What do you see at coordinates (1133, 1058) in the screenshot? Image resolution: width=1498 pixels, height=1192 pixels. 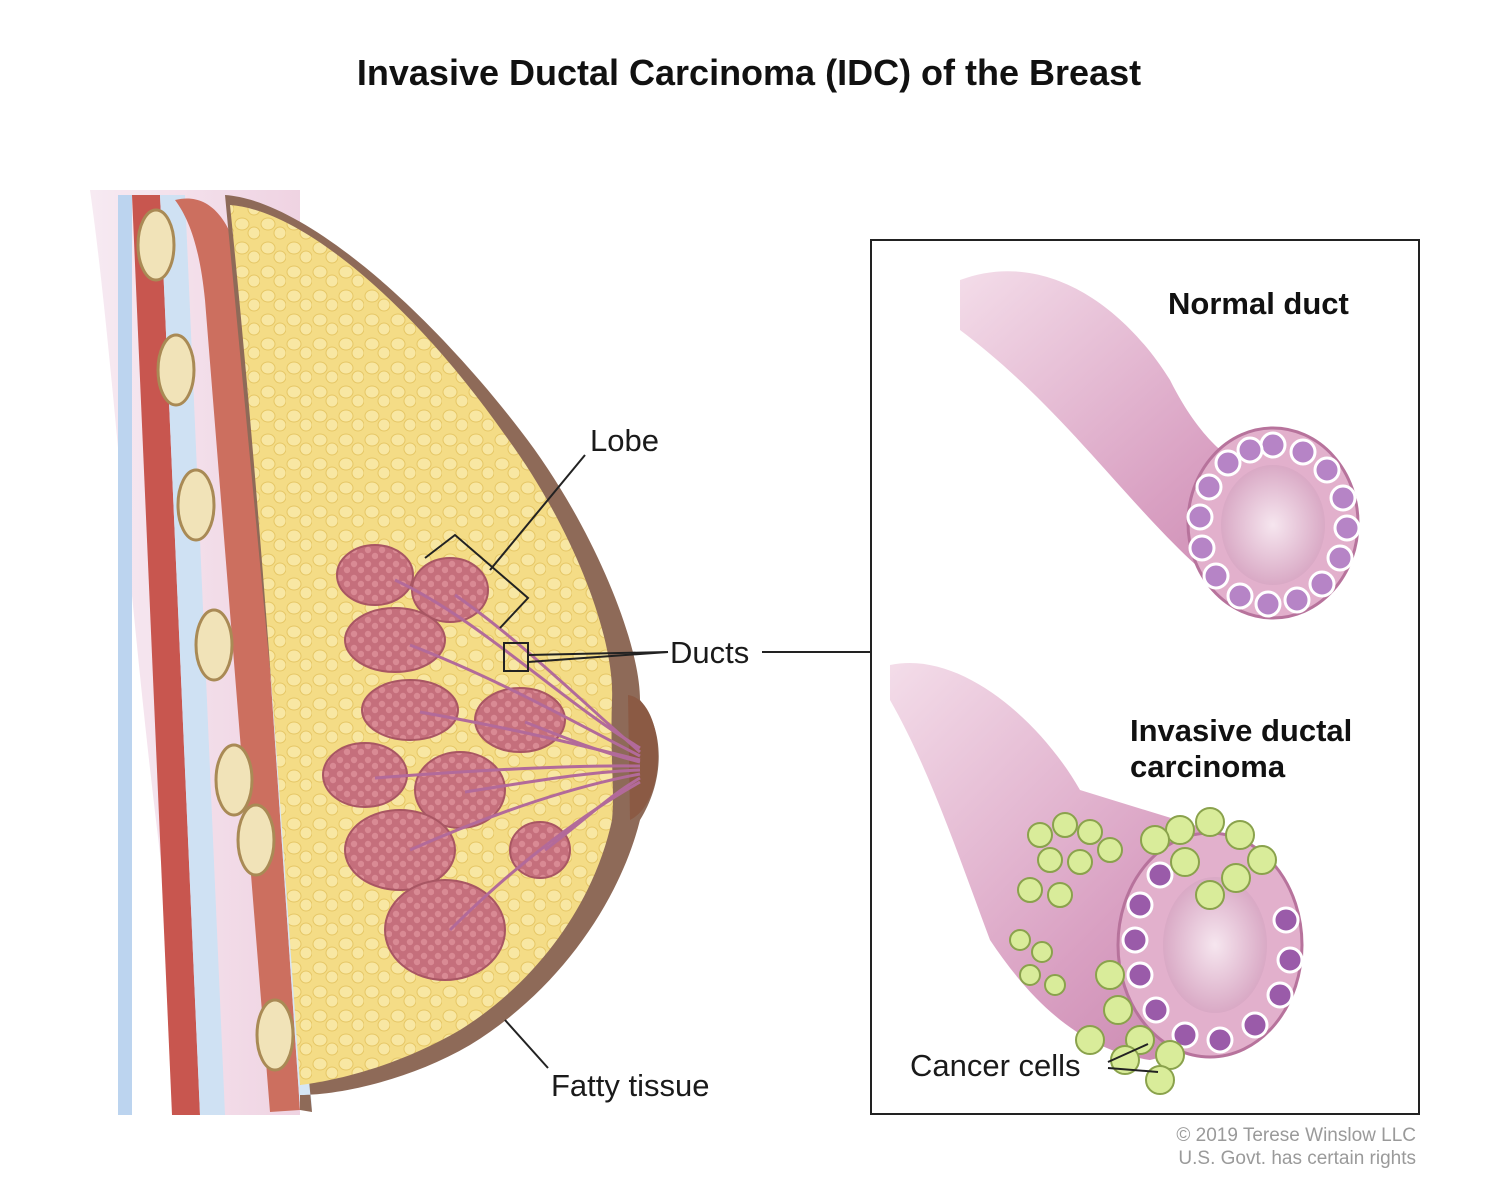 I see `cancer-cells-leader` at bounding box center [1133, 1058].